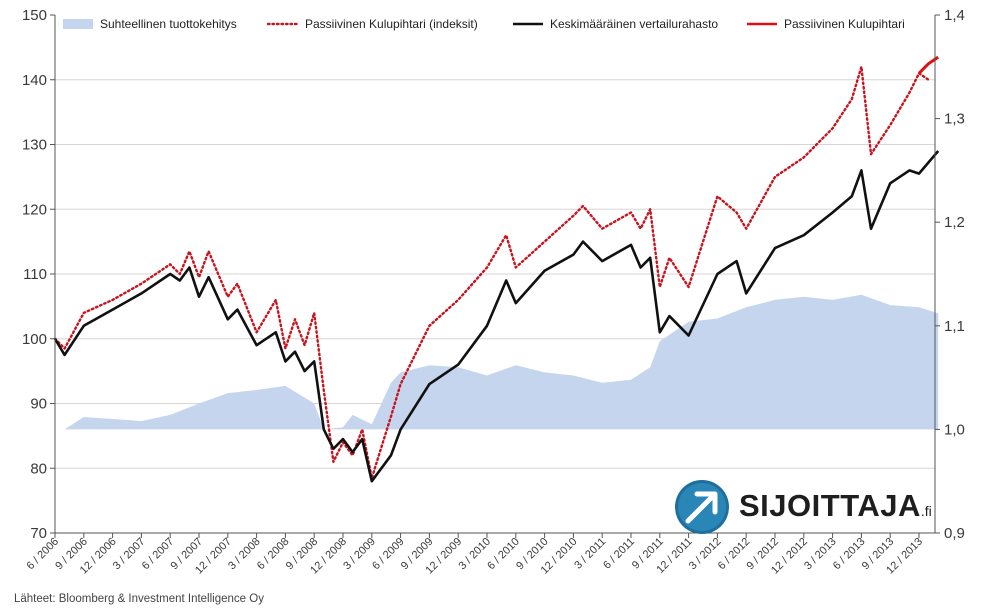 The height and width of the screenshot is (613, 986). Describe the element at coordinates (926, 511) in the screenshot. I see `logo-suffix: .fi` at that location.